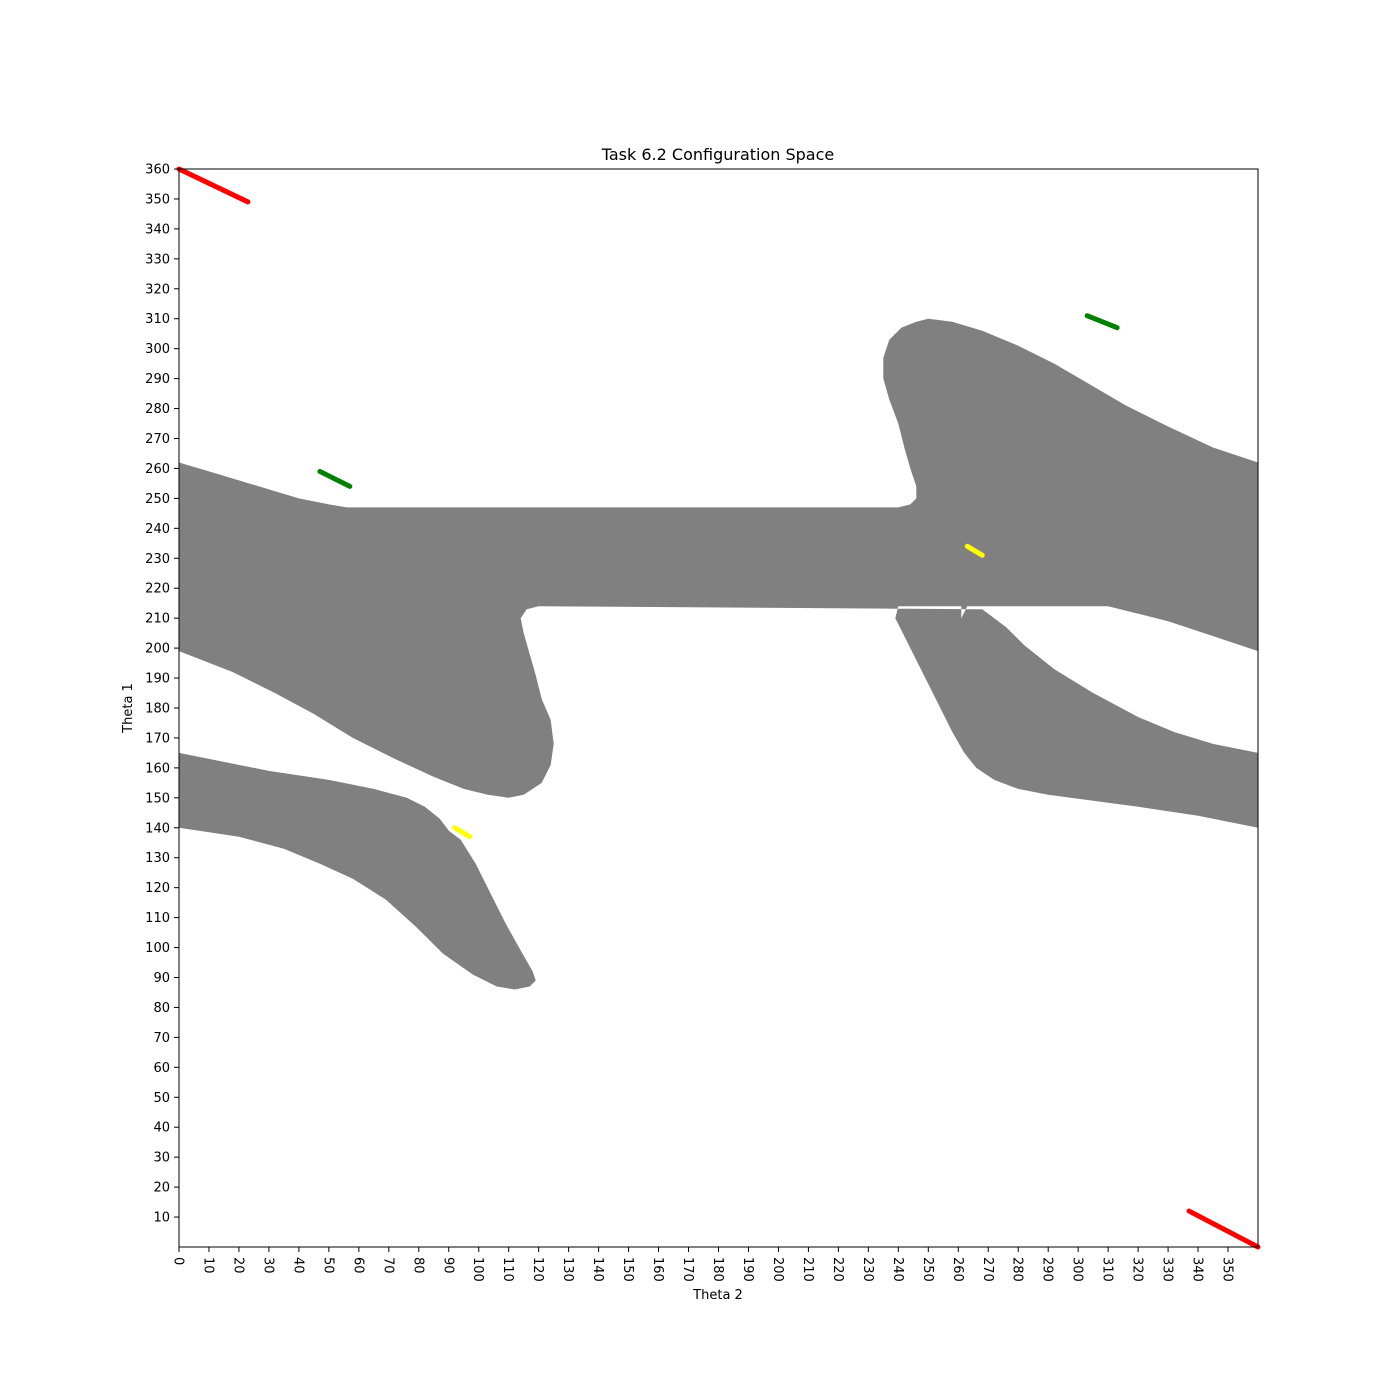 The height and width of the screenshot is (1400, 1400). What do you see at coordinates (157, 170) in the screenshot?
I see `y-tick-label-360: 360` at bounding box center [157, 170].